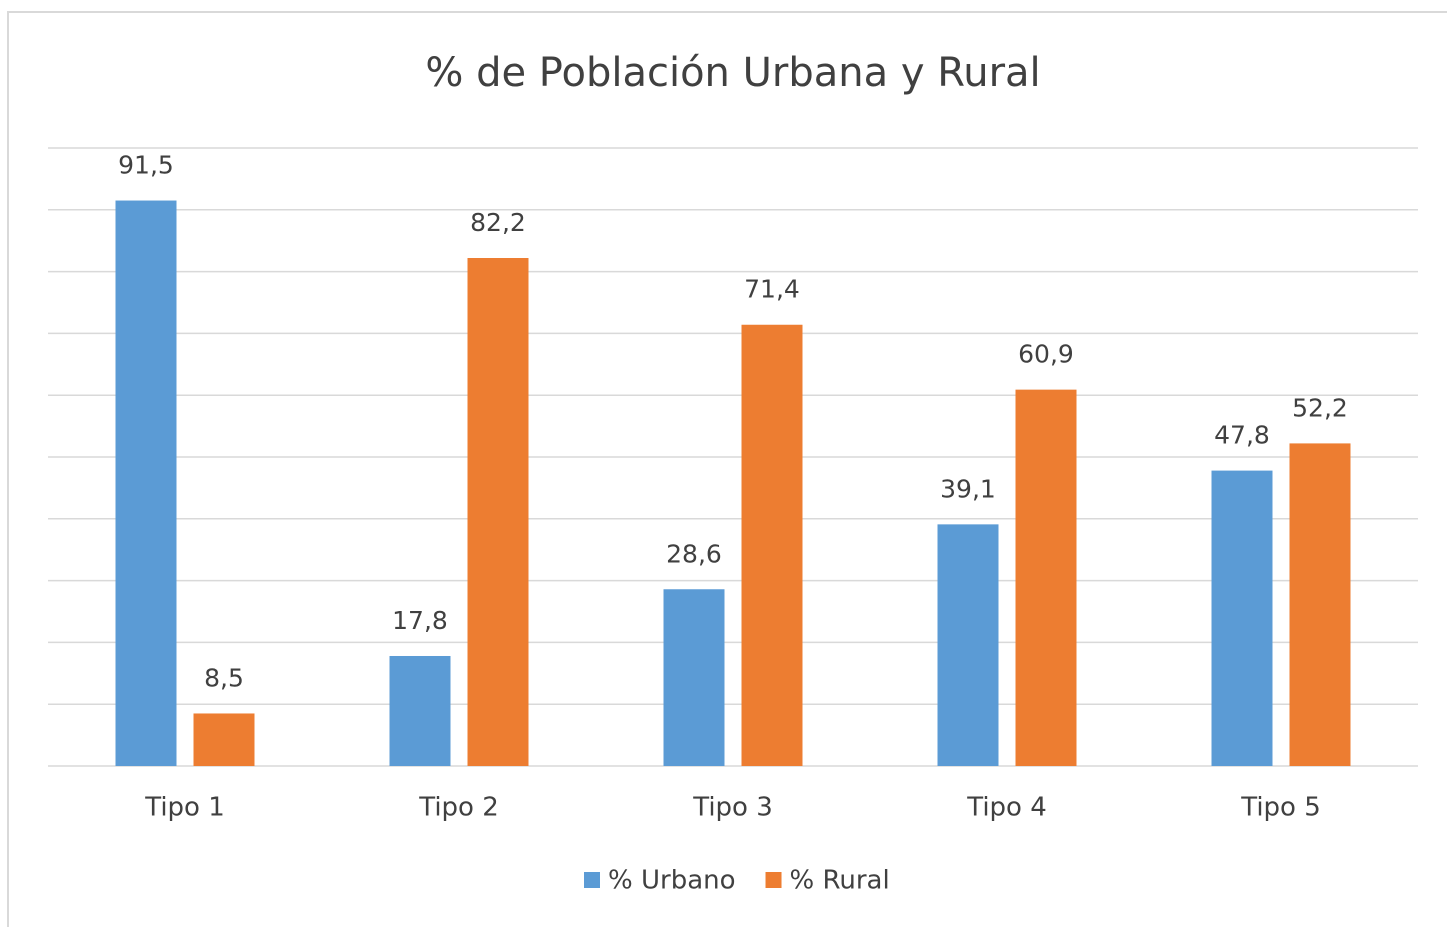 The height and width of the screenshot is (927, 1447). I want to click on data-label: 28,6, so click(694, 553).